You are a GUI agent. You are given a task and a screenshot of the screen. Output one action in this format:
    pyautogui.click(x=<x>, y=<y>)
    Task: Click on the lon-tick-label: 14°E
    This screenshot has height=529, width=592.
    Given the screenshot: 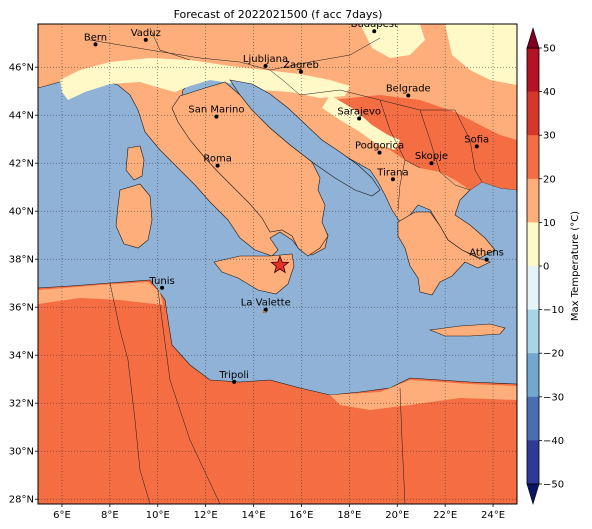 What is the action you would take?
    pyautogui.click(x=254, y=515)
    